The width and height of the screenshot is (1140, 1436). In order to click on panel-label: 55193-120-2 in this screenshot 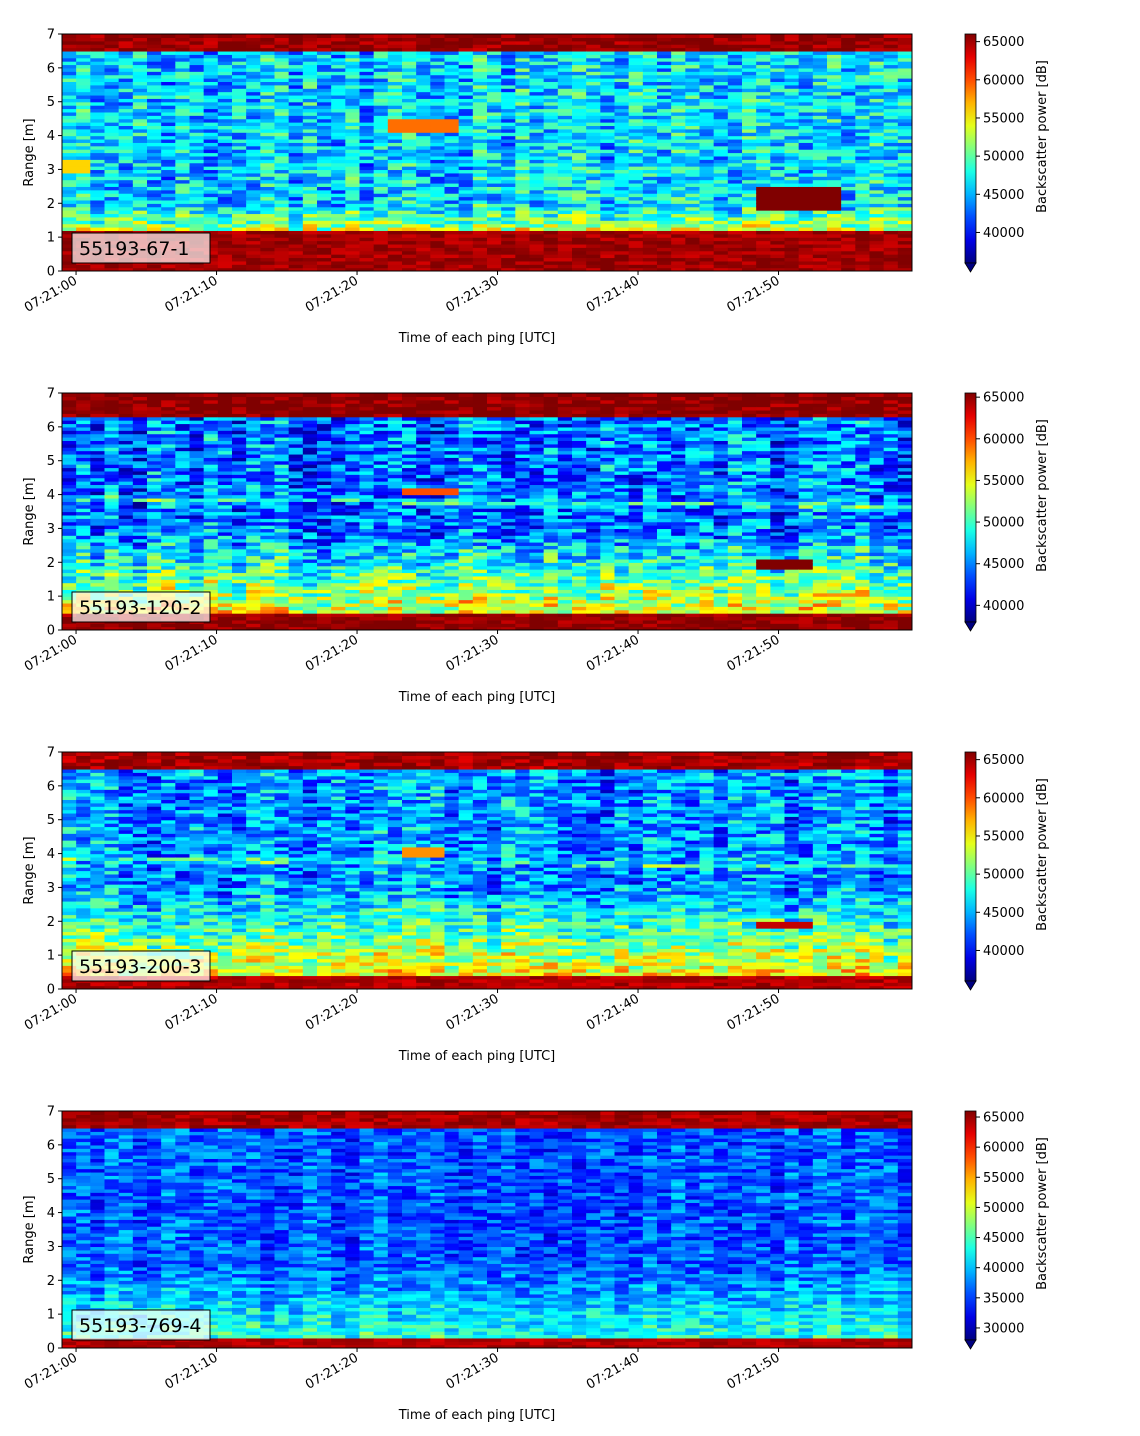, I will do `click(140, 608)`.